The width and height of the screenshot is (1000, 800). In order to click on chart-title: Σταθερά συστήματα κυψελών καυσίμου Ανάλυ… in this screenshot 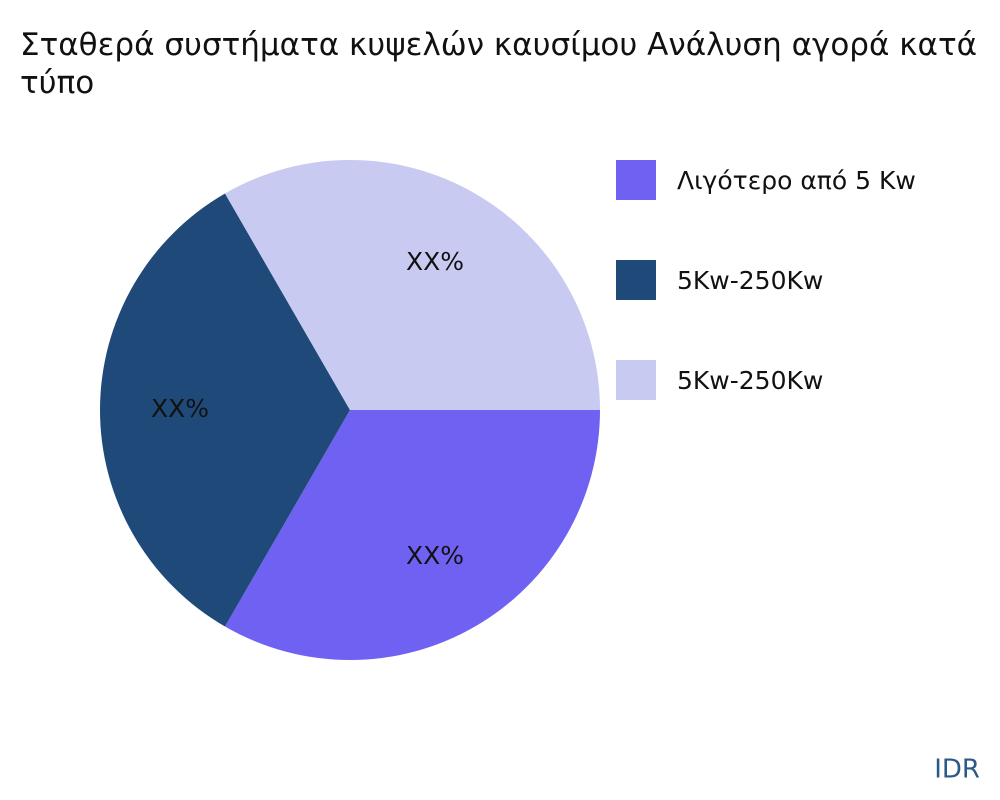, I will do `click(499, 64)`.